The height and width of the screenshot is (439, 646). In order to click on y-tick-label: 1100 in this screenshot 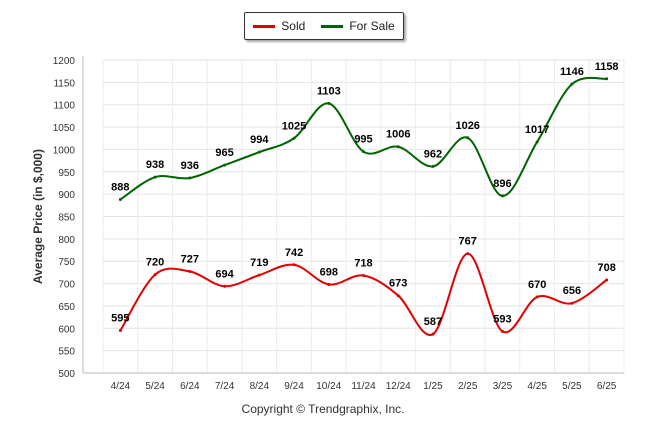, I will do `click(64, 106)`.